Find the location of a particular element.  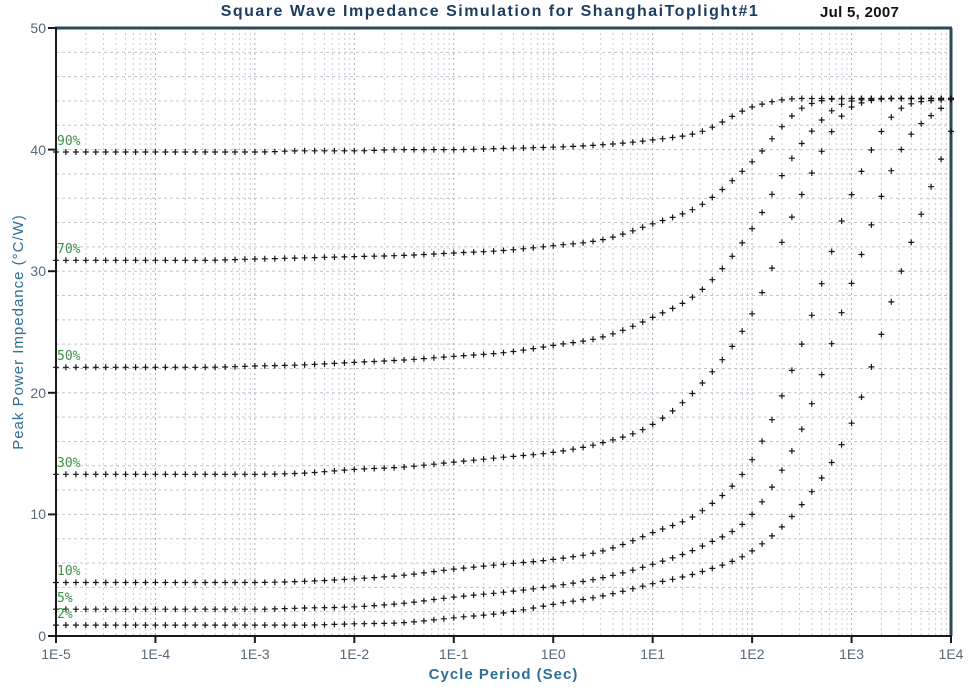

x-tick-label: 1E-1 is located at coordinates (453, 654).